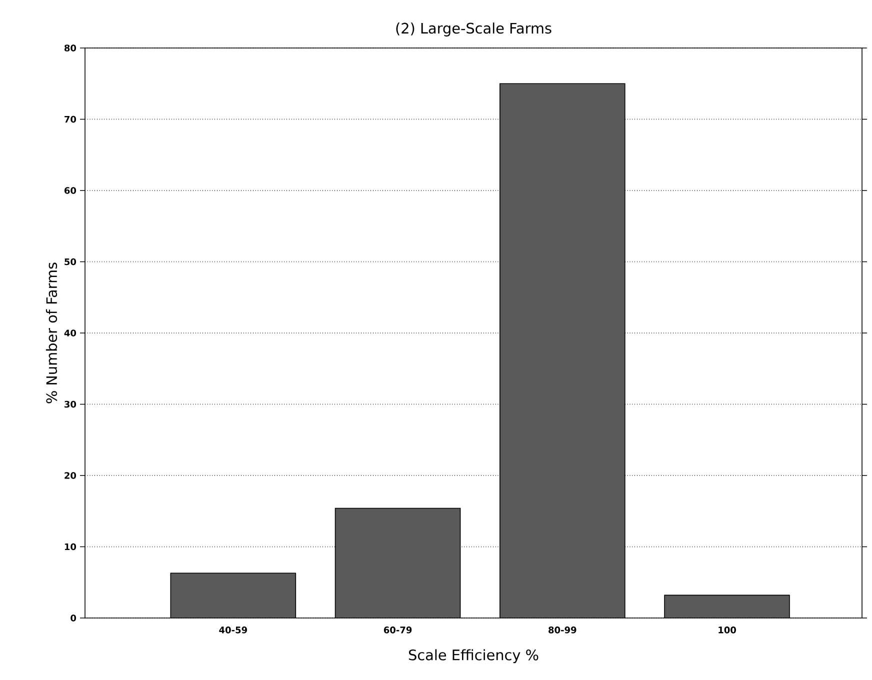 The width and height of the screenshot is (872, 680). Describe the element at coordinates (474, 29) in the screenshot. I see `chart-title: (2) Large-Scale Farms` at that location.